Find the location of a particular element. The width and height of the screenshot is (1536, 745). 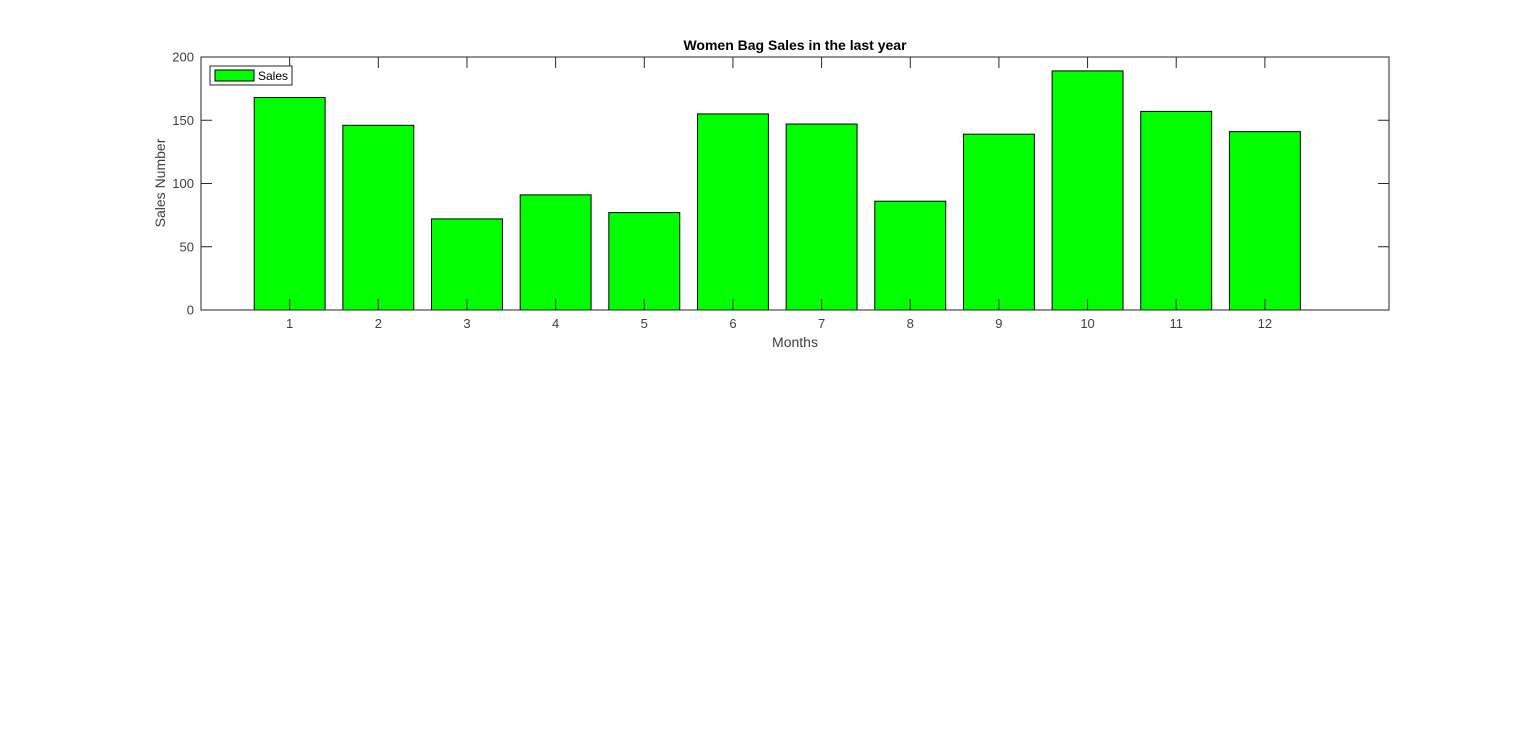

x-tick-label-12: 12 is located at coordinates (1265, 323).